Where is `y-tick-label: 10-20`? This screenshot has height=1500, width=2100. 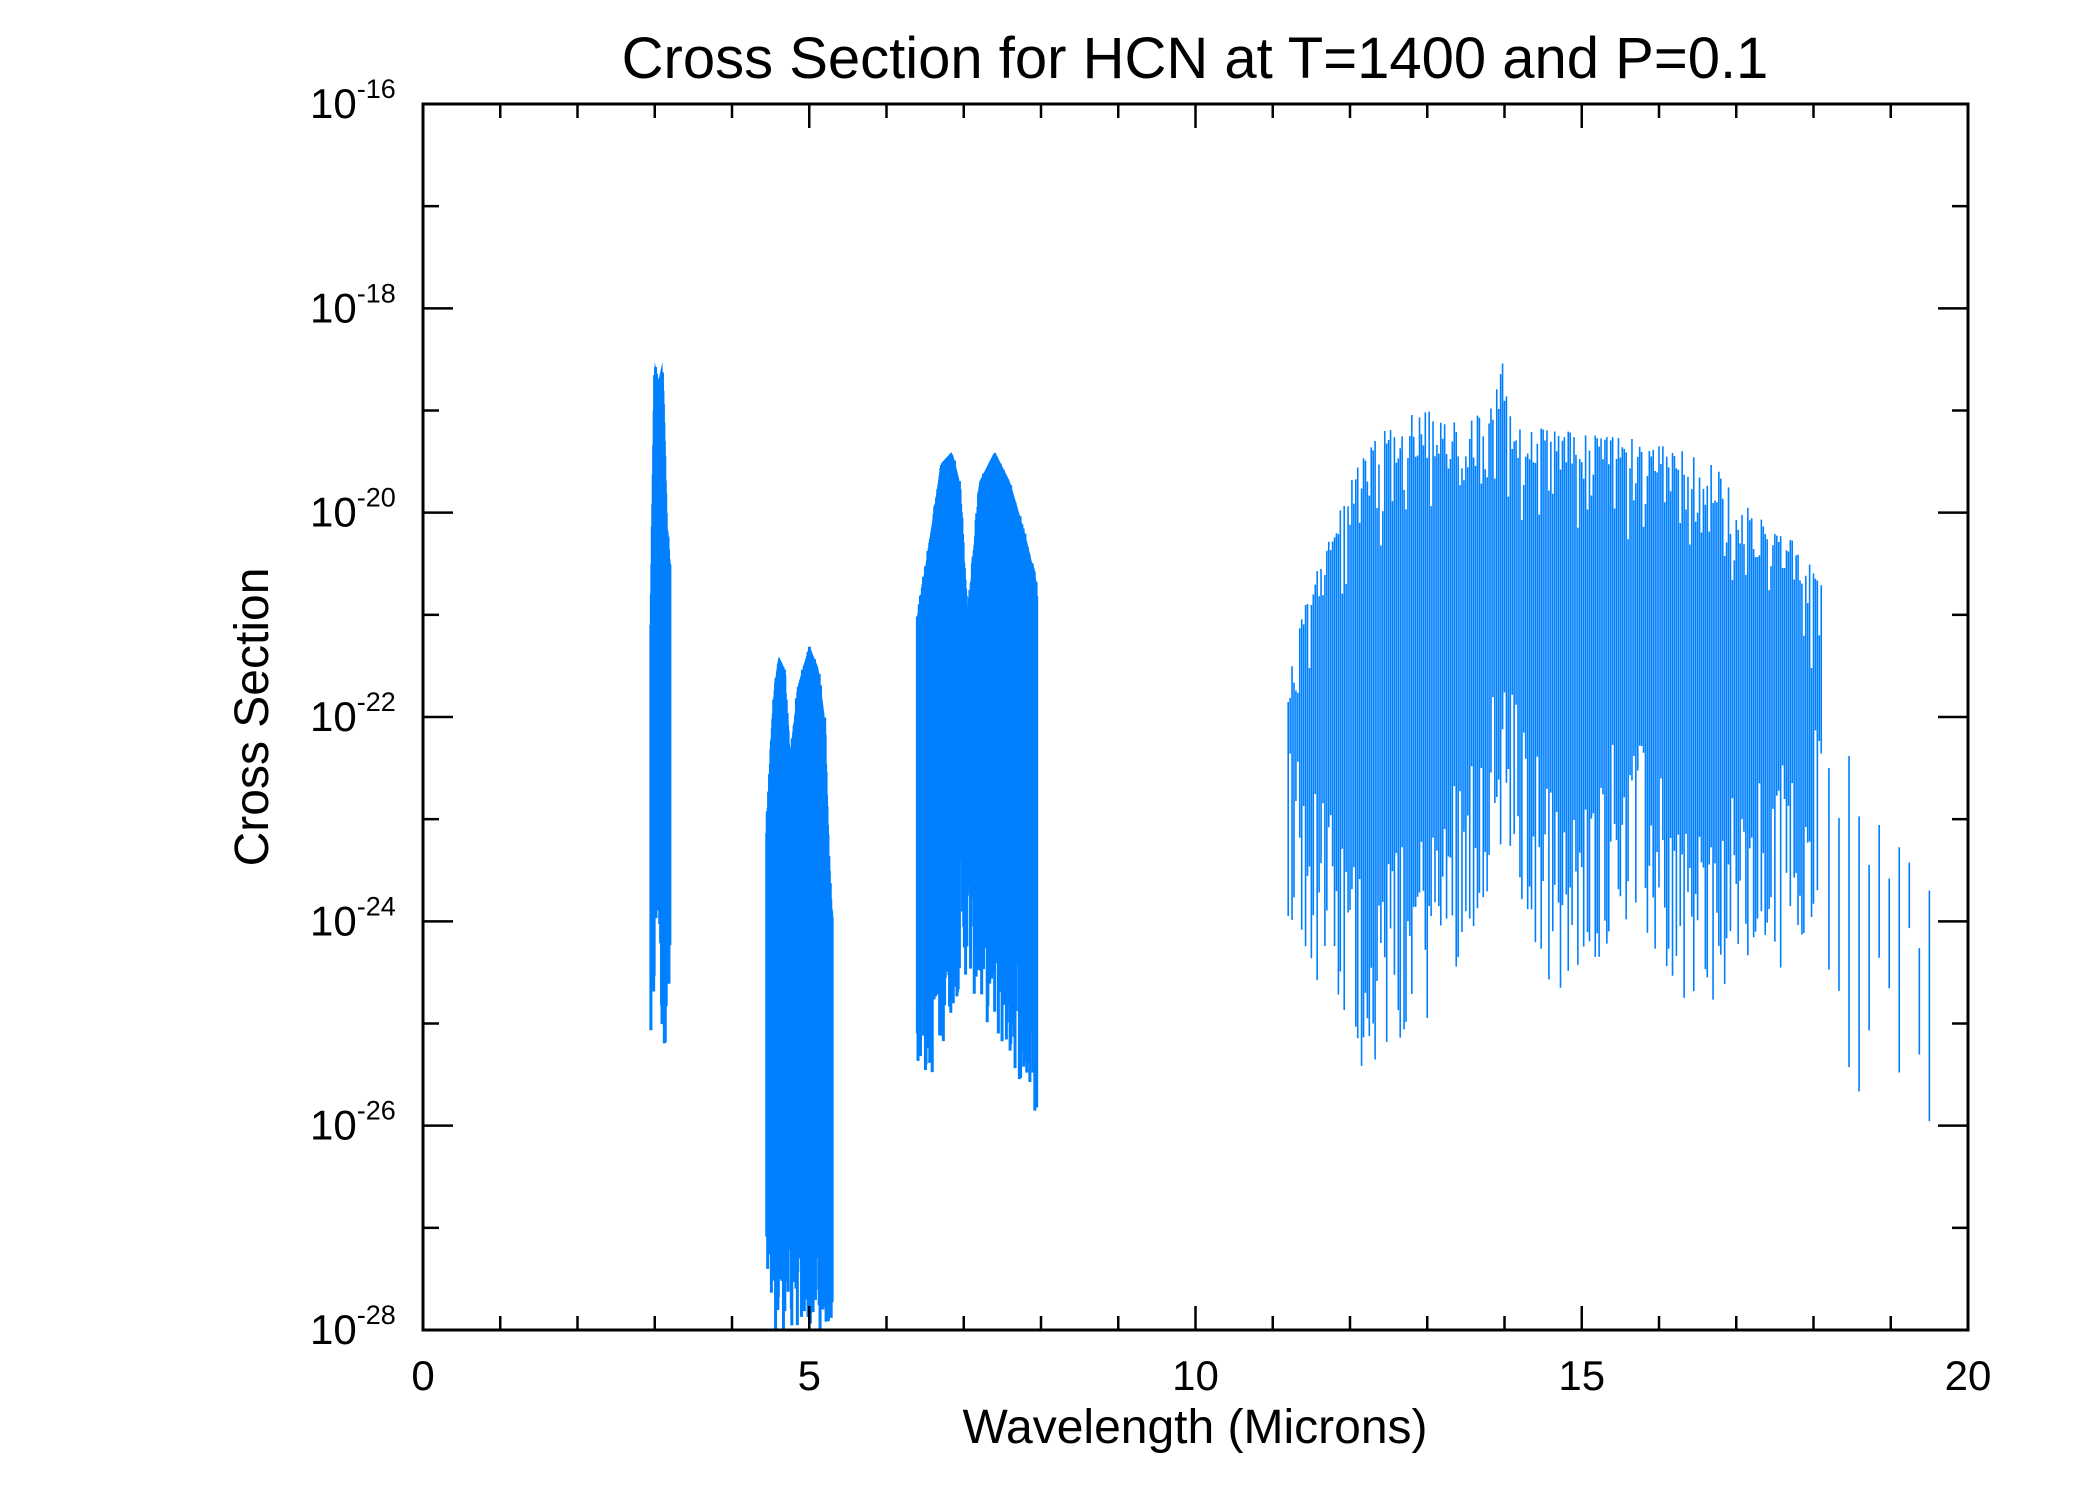
y-tick-label: 10-20 is located at coordinates (353, 509).